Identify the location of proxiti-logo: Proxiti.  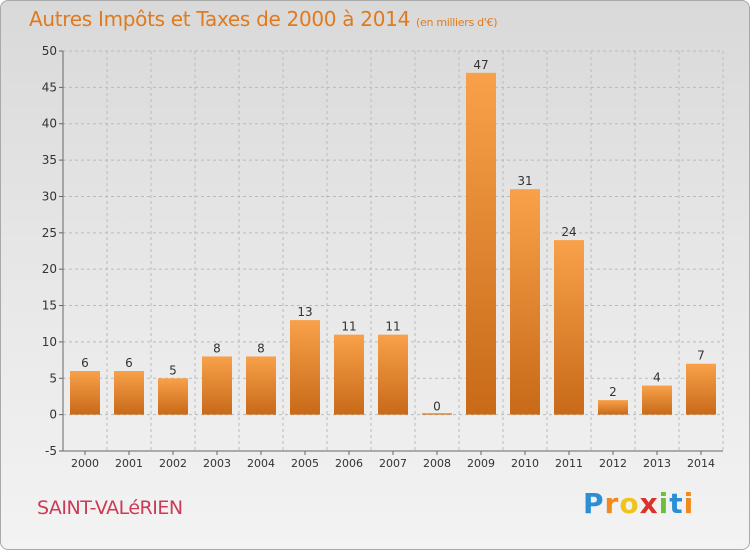
(638, 503).